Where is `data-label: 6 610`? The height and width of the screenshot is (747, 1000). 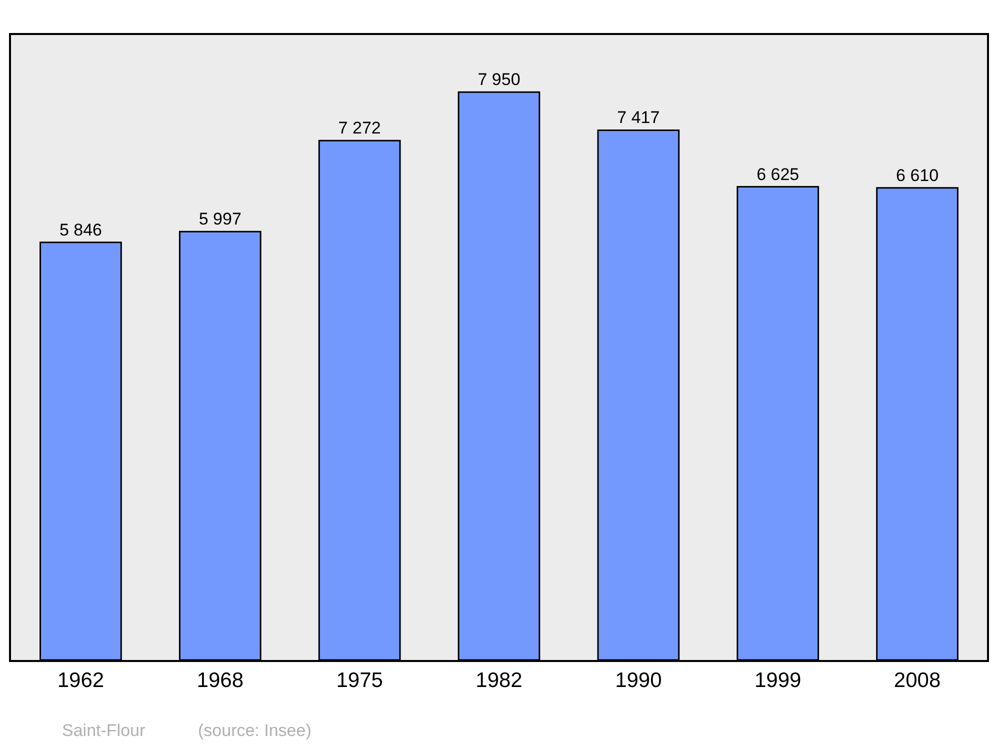 data-label: 6 610 is located at coordinates (917, 175).